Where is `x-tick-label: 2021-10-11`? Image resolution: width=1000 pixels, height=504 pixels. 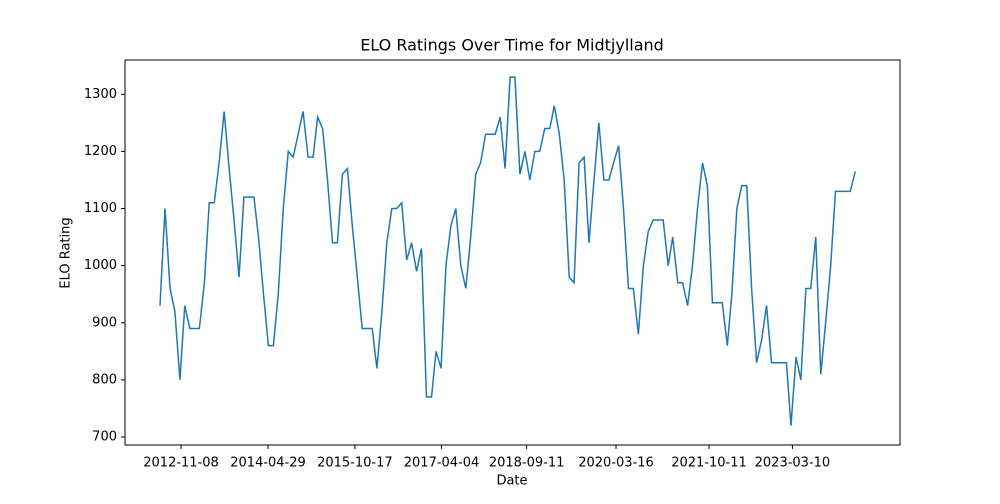
x-tick-label: 2021-10-11 is located at coordinates (709, 463).